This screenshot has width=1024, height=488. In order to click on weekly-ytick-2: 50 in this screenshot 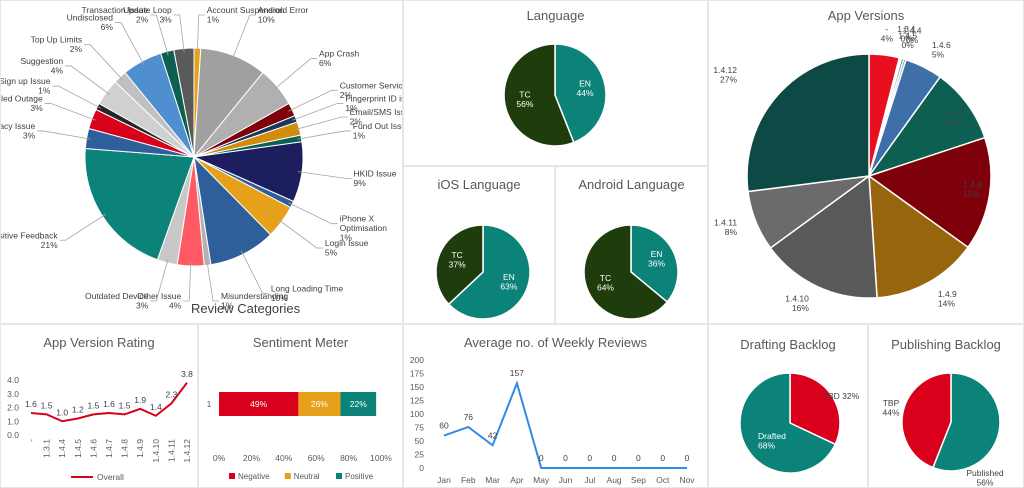, I will do `click(420, 441)`.